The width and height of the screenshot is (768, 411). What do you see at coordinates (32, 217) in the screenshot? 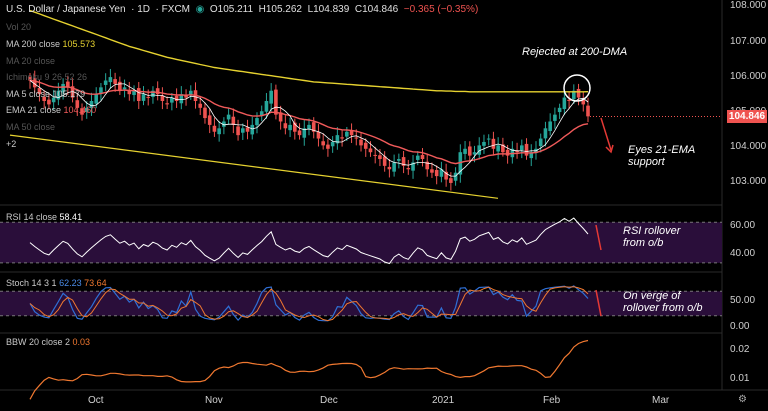
I see `rsi-label: RSI 14 close` at bounding box center [32, 217].